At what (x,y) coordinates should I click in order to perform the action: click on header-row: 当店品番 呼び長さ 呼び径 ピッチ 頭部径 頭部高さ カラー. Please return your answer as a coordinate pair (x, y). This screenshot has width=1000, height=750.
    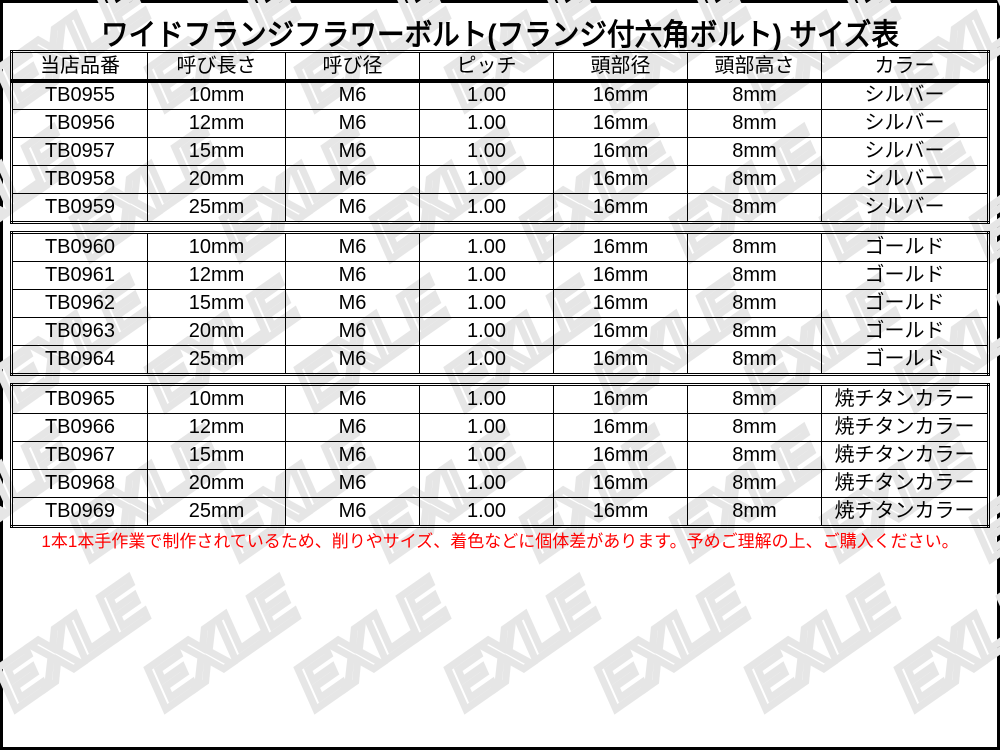
    Looking at the image, I should click on (500, 66).